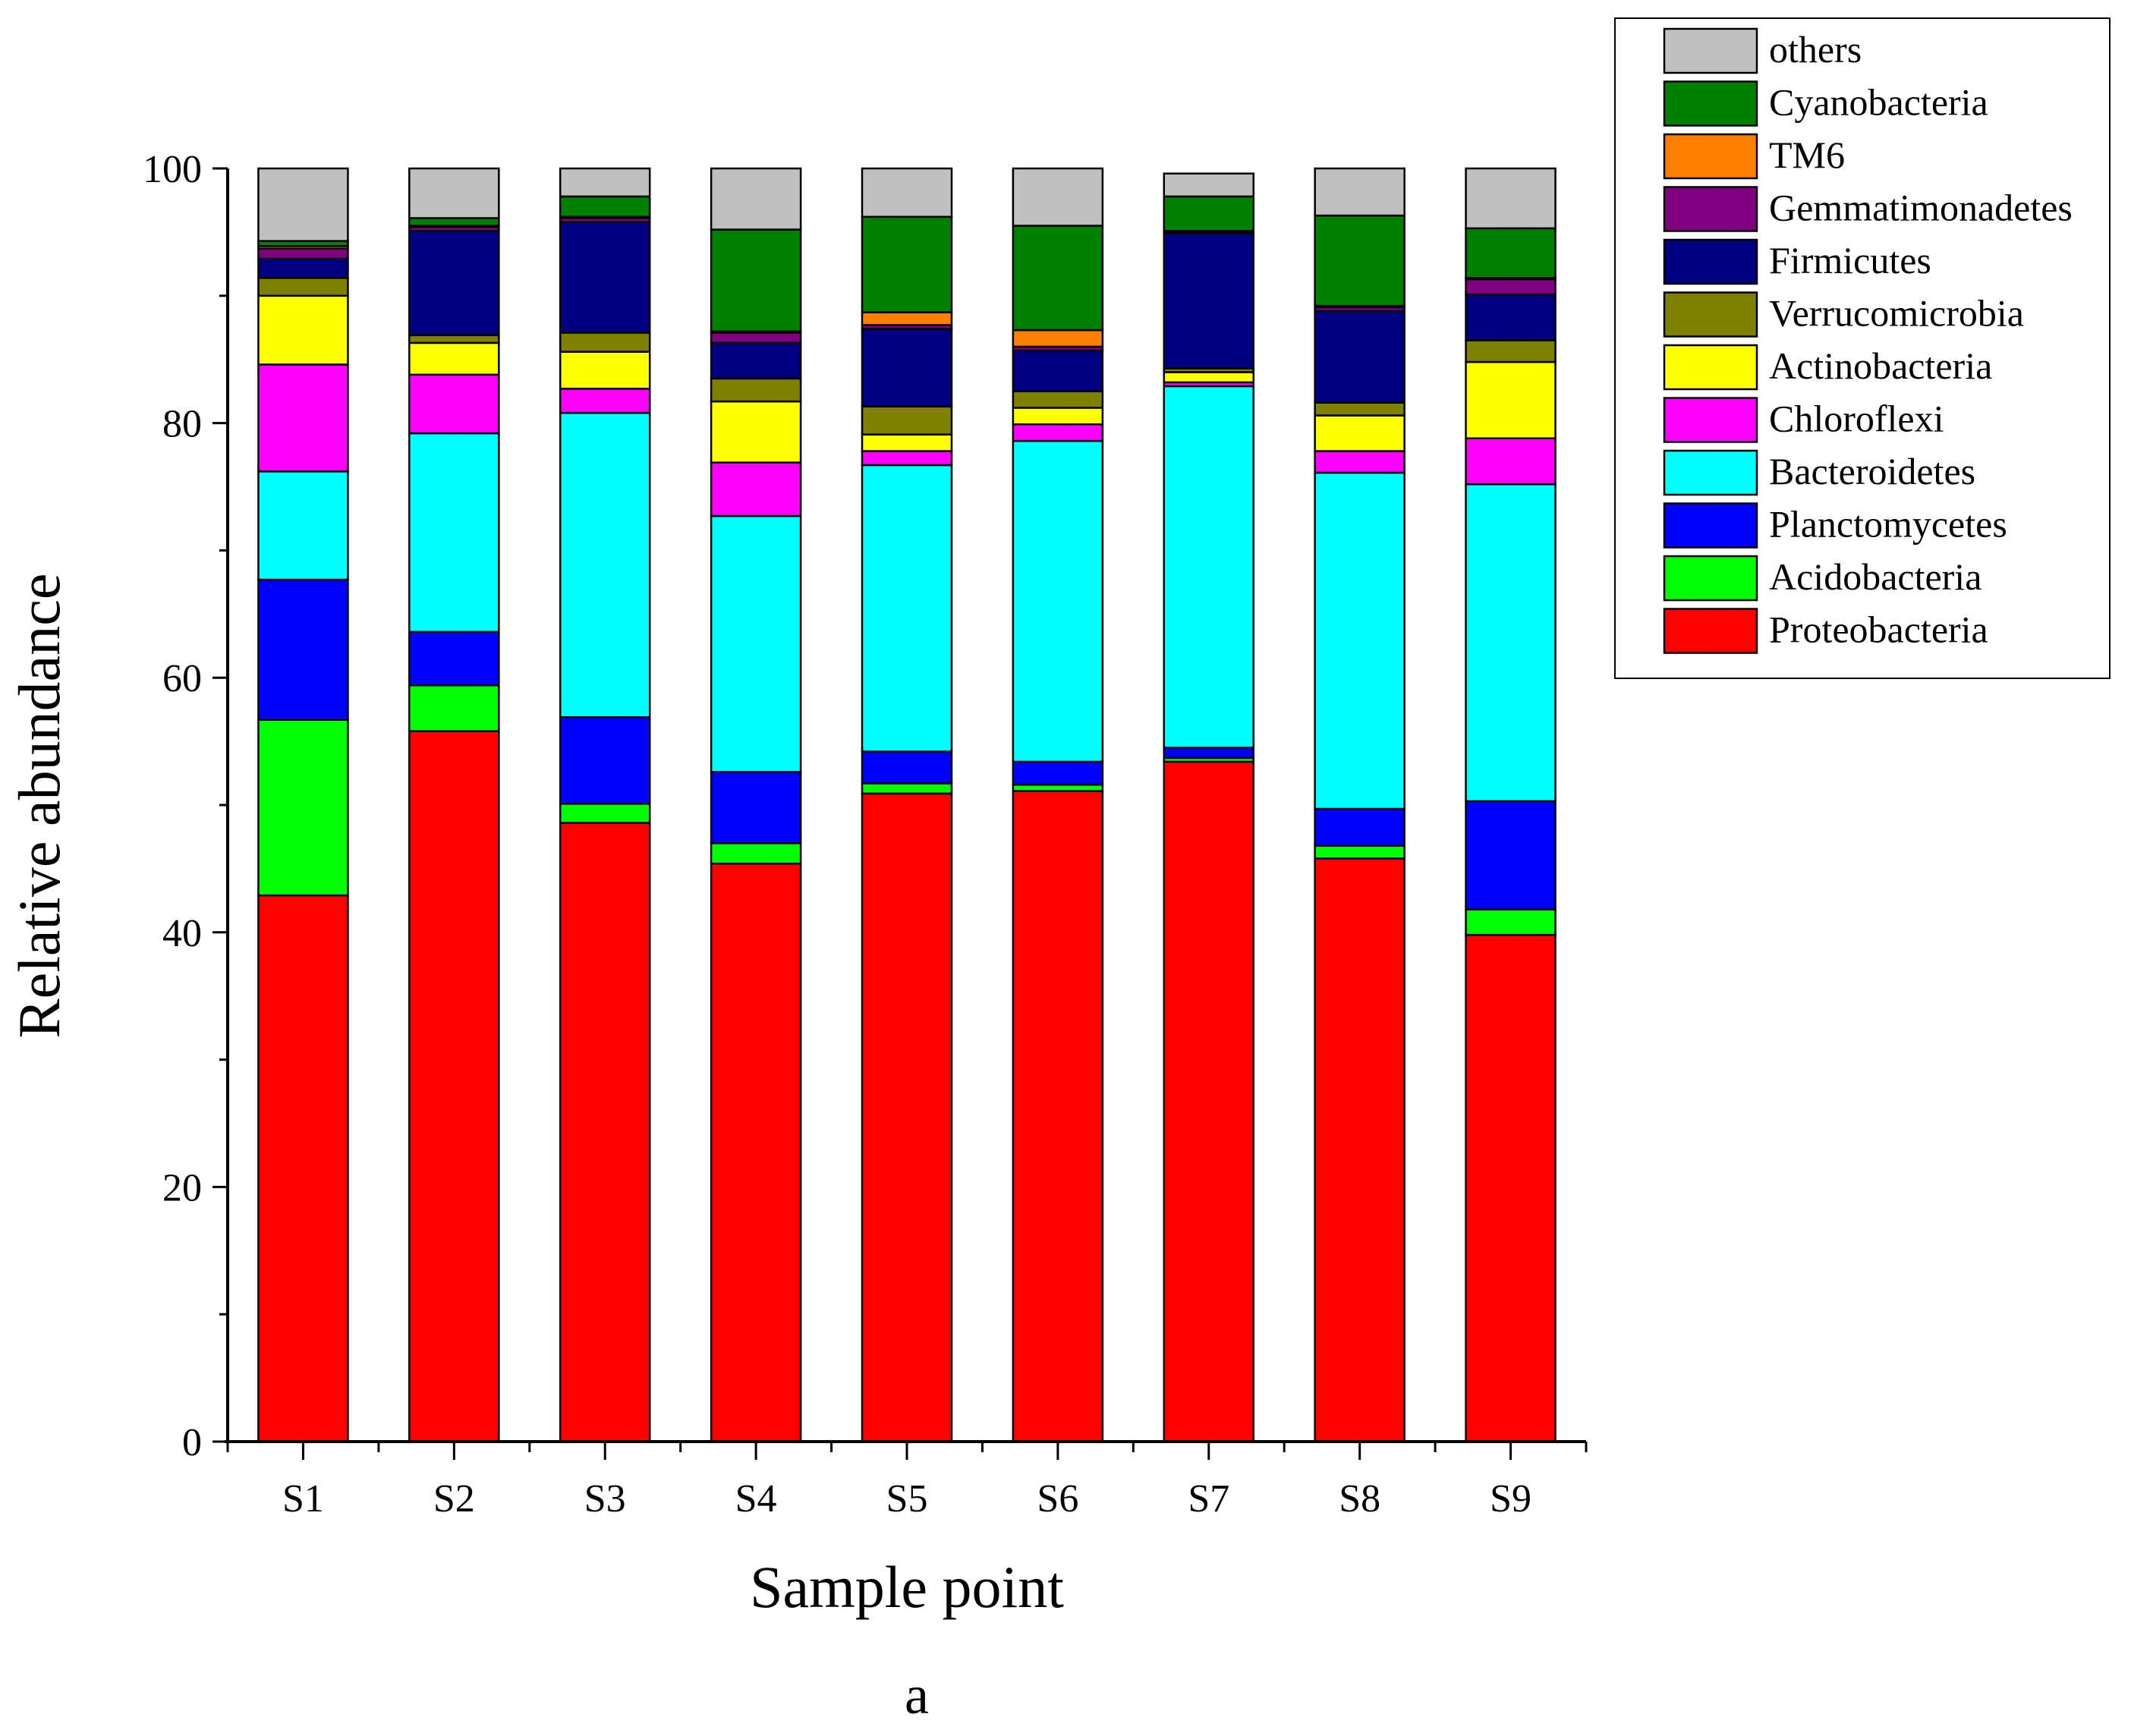 The height and width of the screenshot is (1736, 2131). I want to click on bar-segment-S6-planctomycetes, so click(1058, 773).